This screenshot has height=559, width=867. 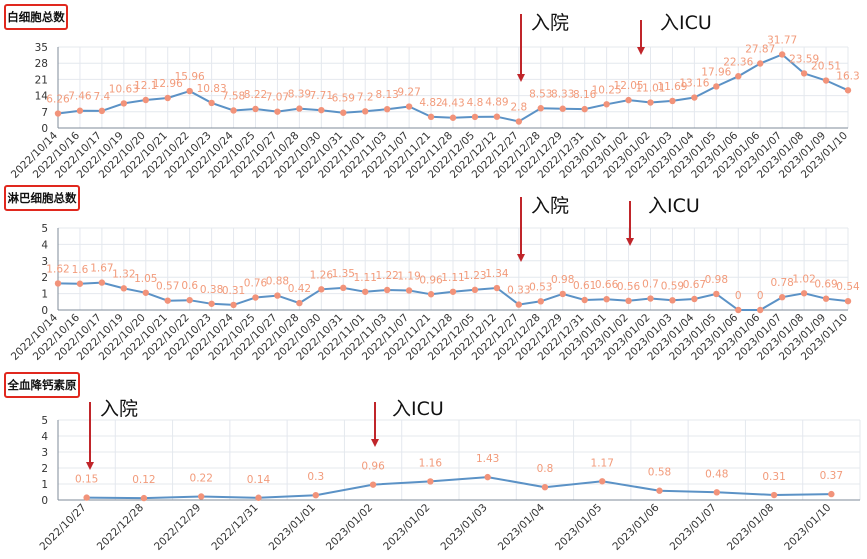 What do you see at coordinates (578, 527) in the screenshot?
I see `x-tick-label: 2023/01/05` at bounding box center [578, 527].